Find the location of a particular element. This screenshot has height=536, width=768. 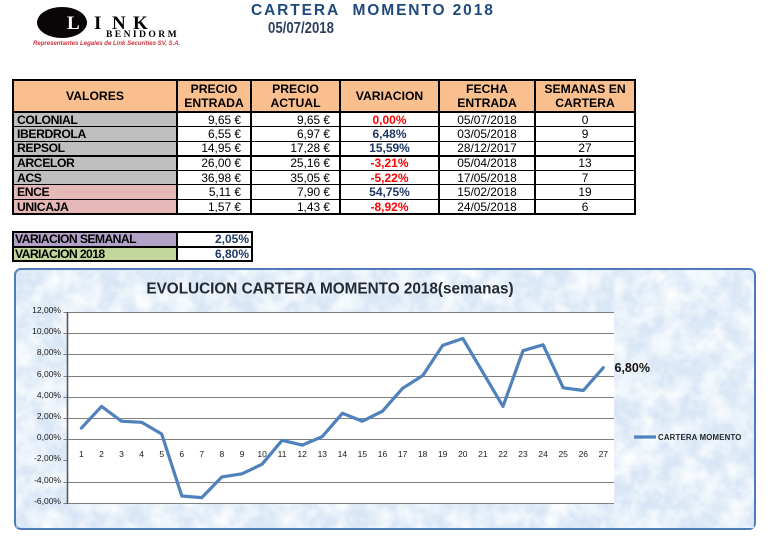

svg-text: -4,00% is located at coordinates (47, 480).